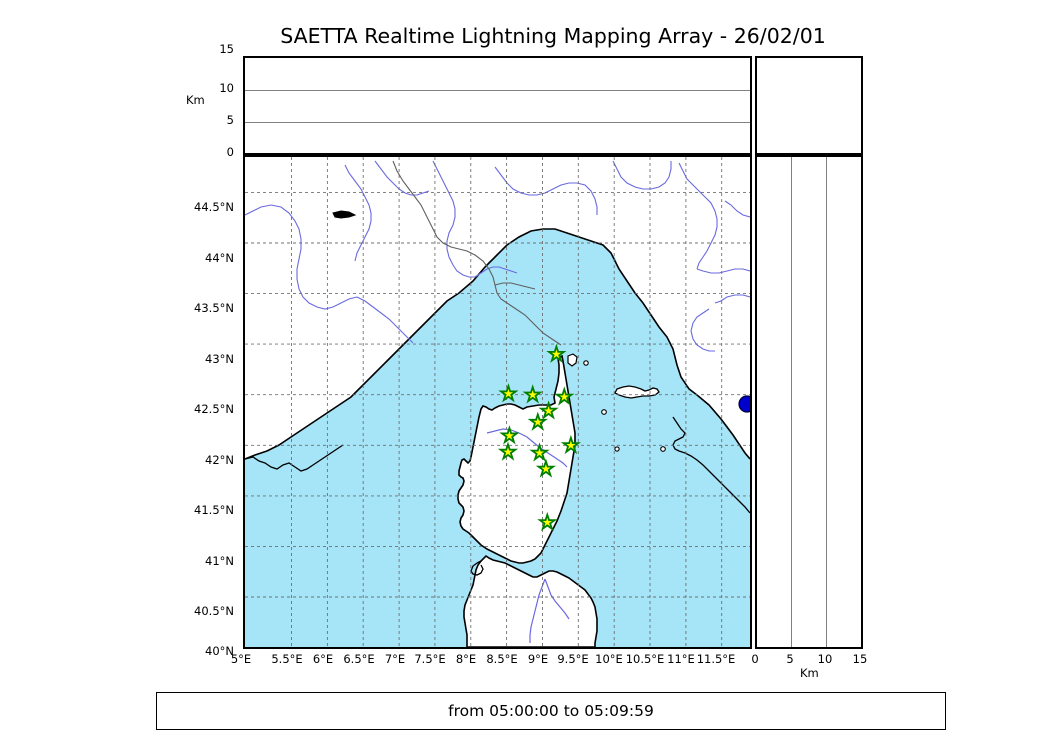  What do you see at coordinates (219, 651) in the screenshot?
I see `map-ytick-40: 40°N` at bounding box center [219, 651].